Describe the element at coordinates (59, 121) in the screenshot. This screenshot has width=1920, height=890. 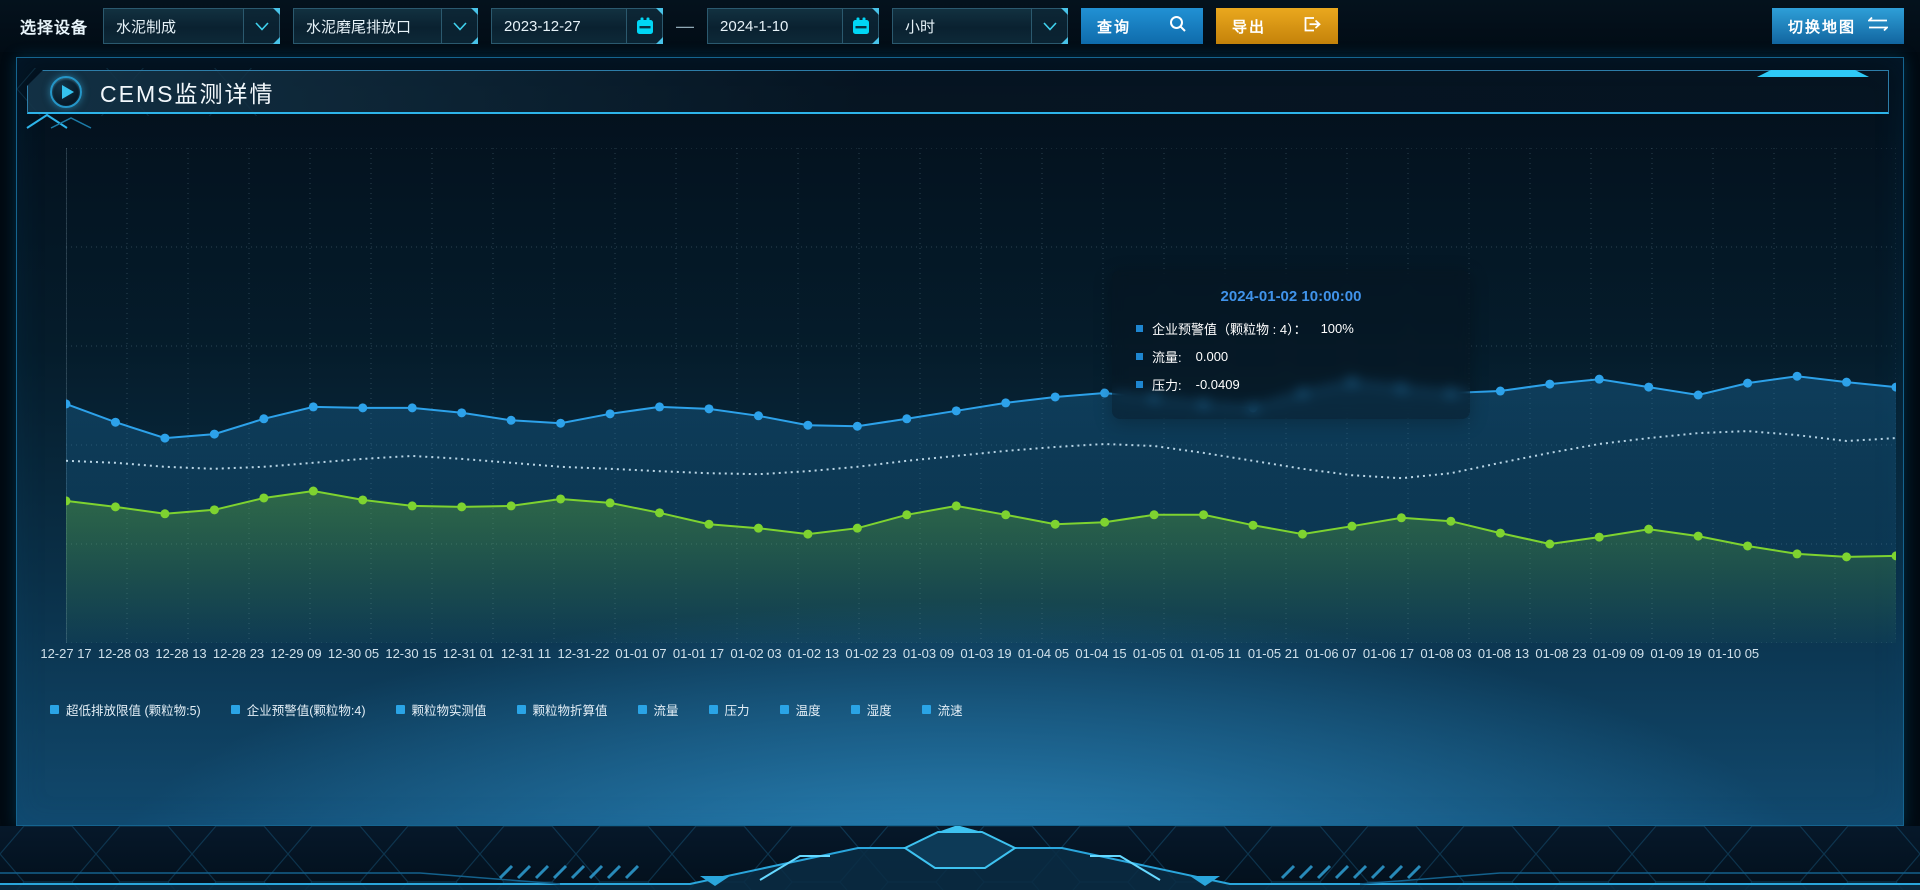
I see `header-corner-ornament` at that location.